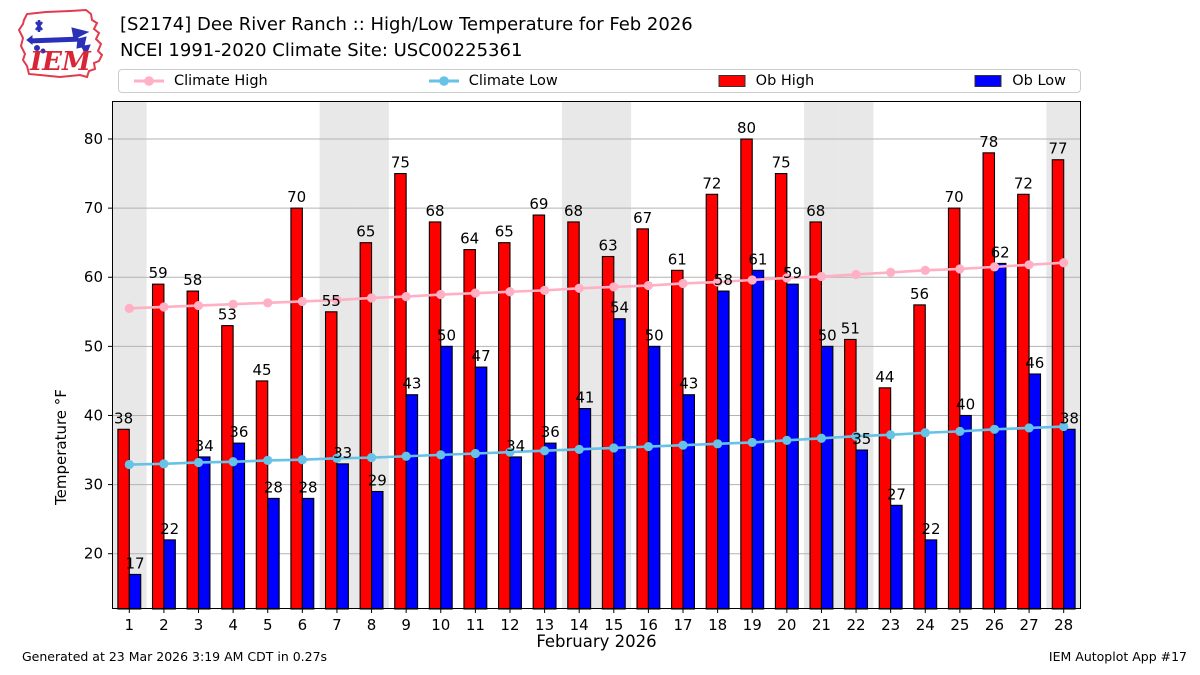  What do you see at coordinates (821, 625) in the screenshot?
I see `svg-text: 21` at bounding box center [821, 625].